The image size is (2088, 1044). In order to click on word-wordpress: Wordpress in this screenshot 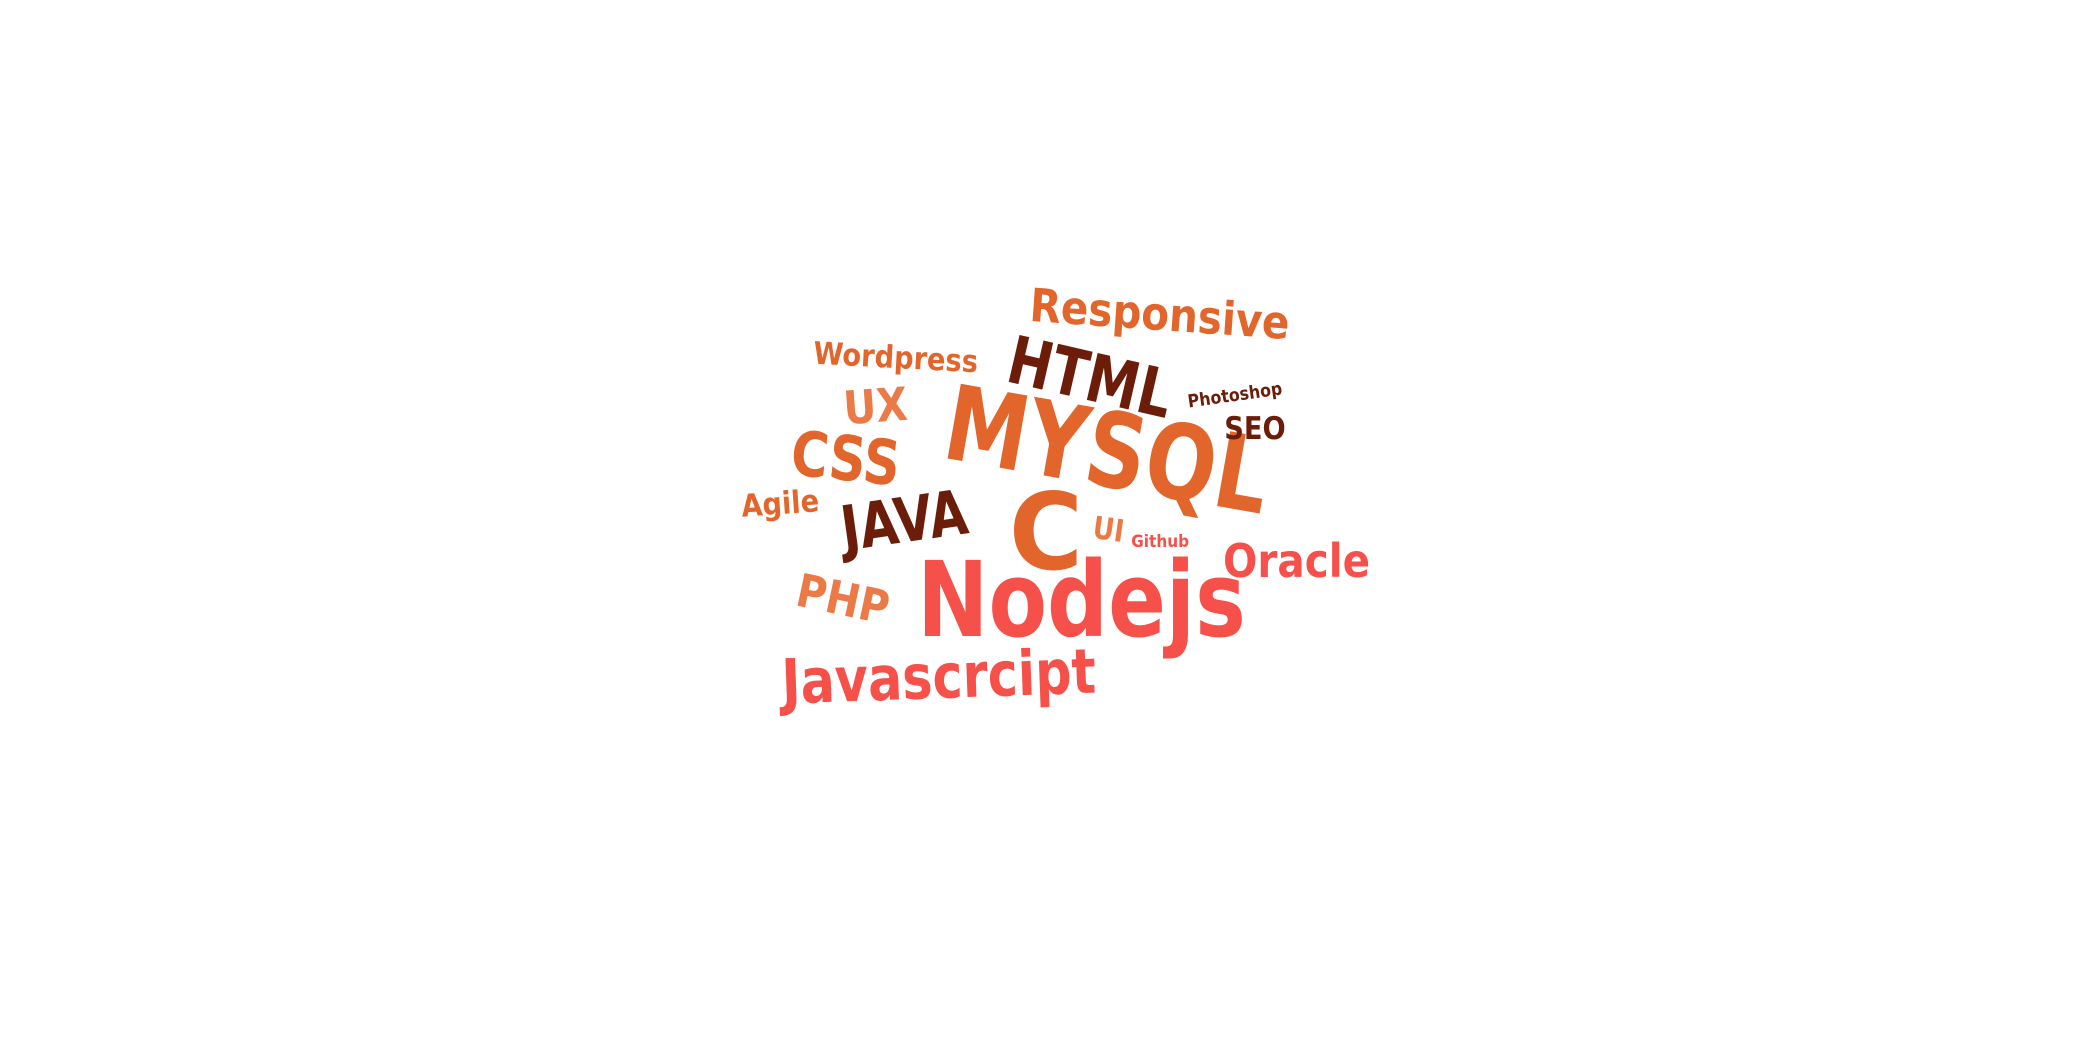, I will do `click(895, 357)`.